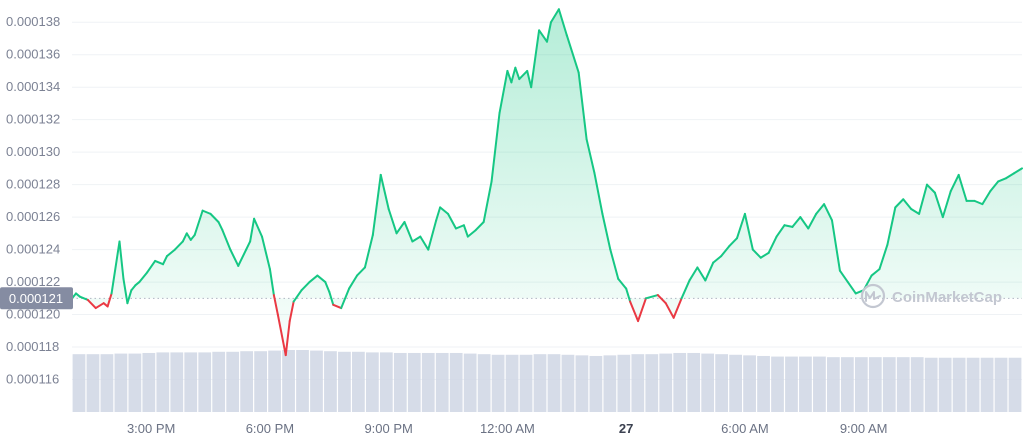  What do you see at coordinates (388, 428) in the screenshot?
I see `x-tick-label: 9:00 PM` at bounding box center [388, 428].